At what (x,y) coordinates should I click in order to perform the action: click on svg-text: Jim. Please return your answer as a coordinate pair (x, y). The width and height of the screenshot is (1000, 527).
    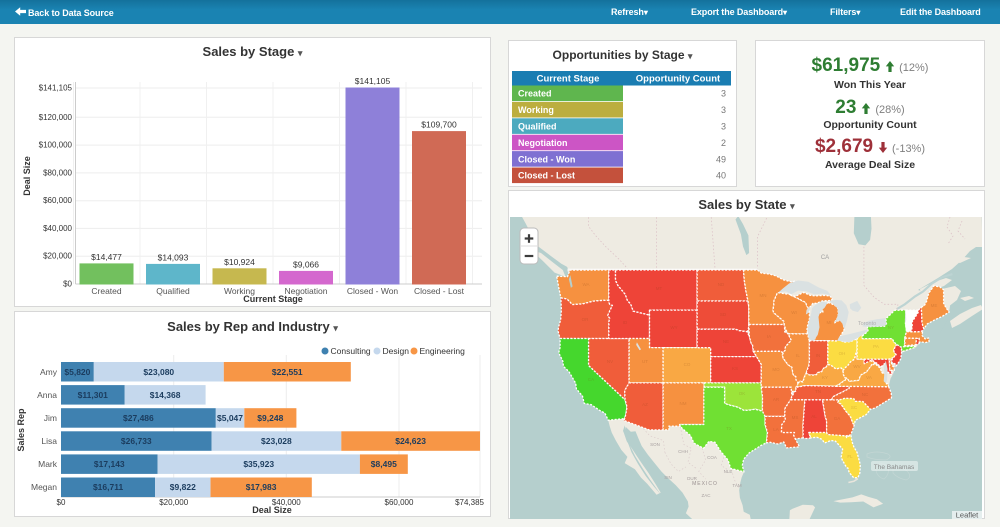
    Looking at the image, I should click on (50, 418).